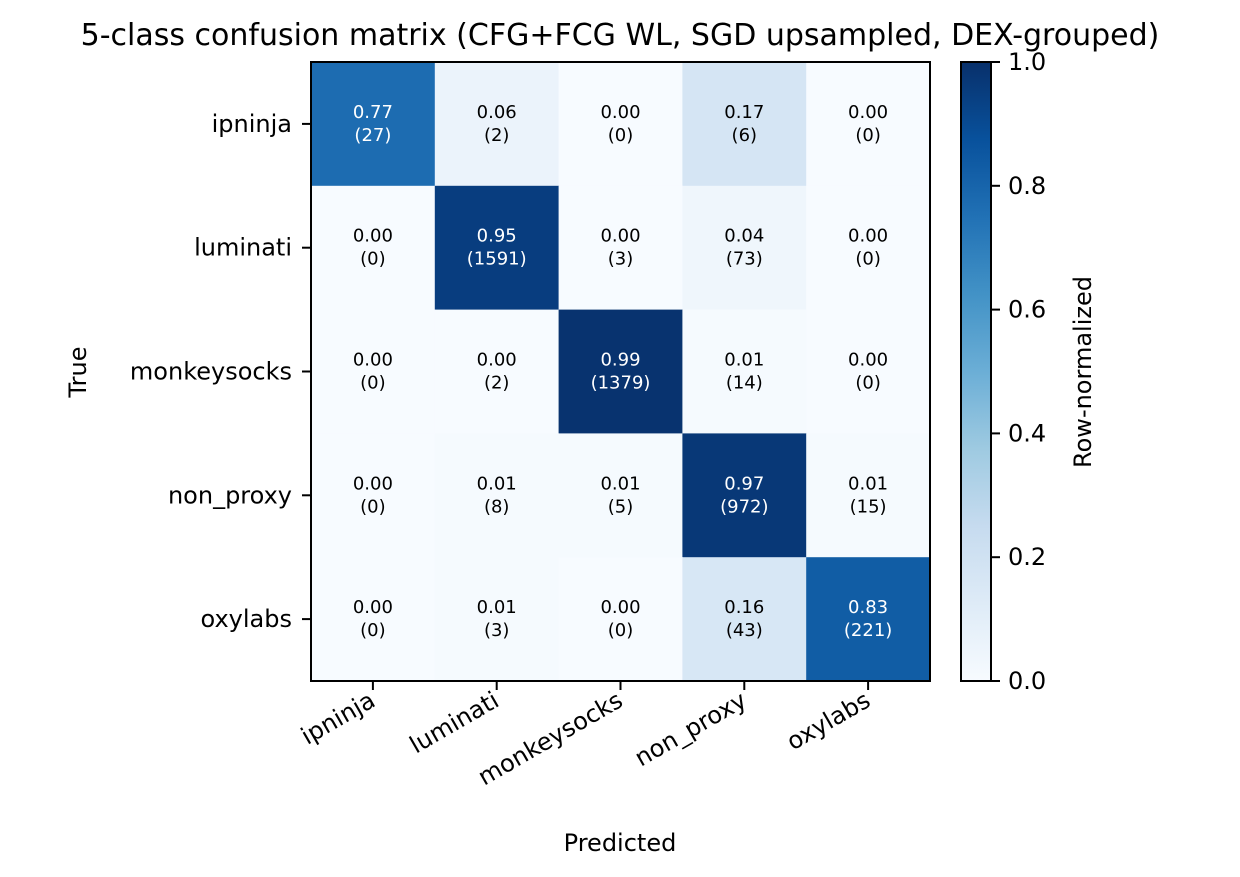  I want to click on cell-count-label: (8), so click(497, 506).